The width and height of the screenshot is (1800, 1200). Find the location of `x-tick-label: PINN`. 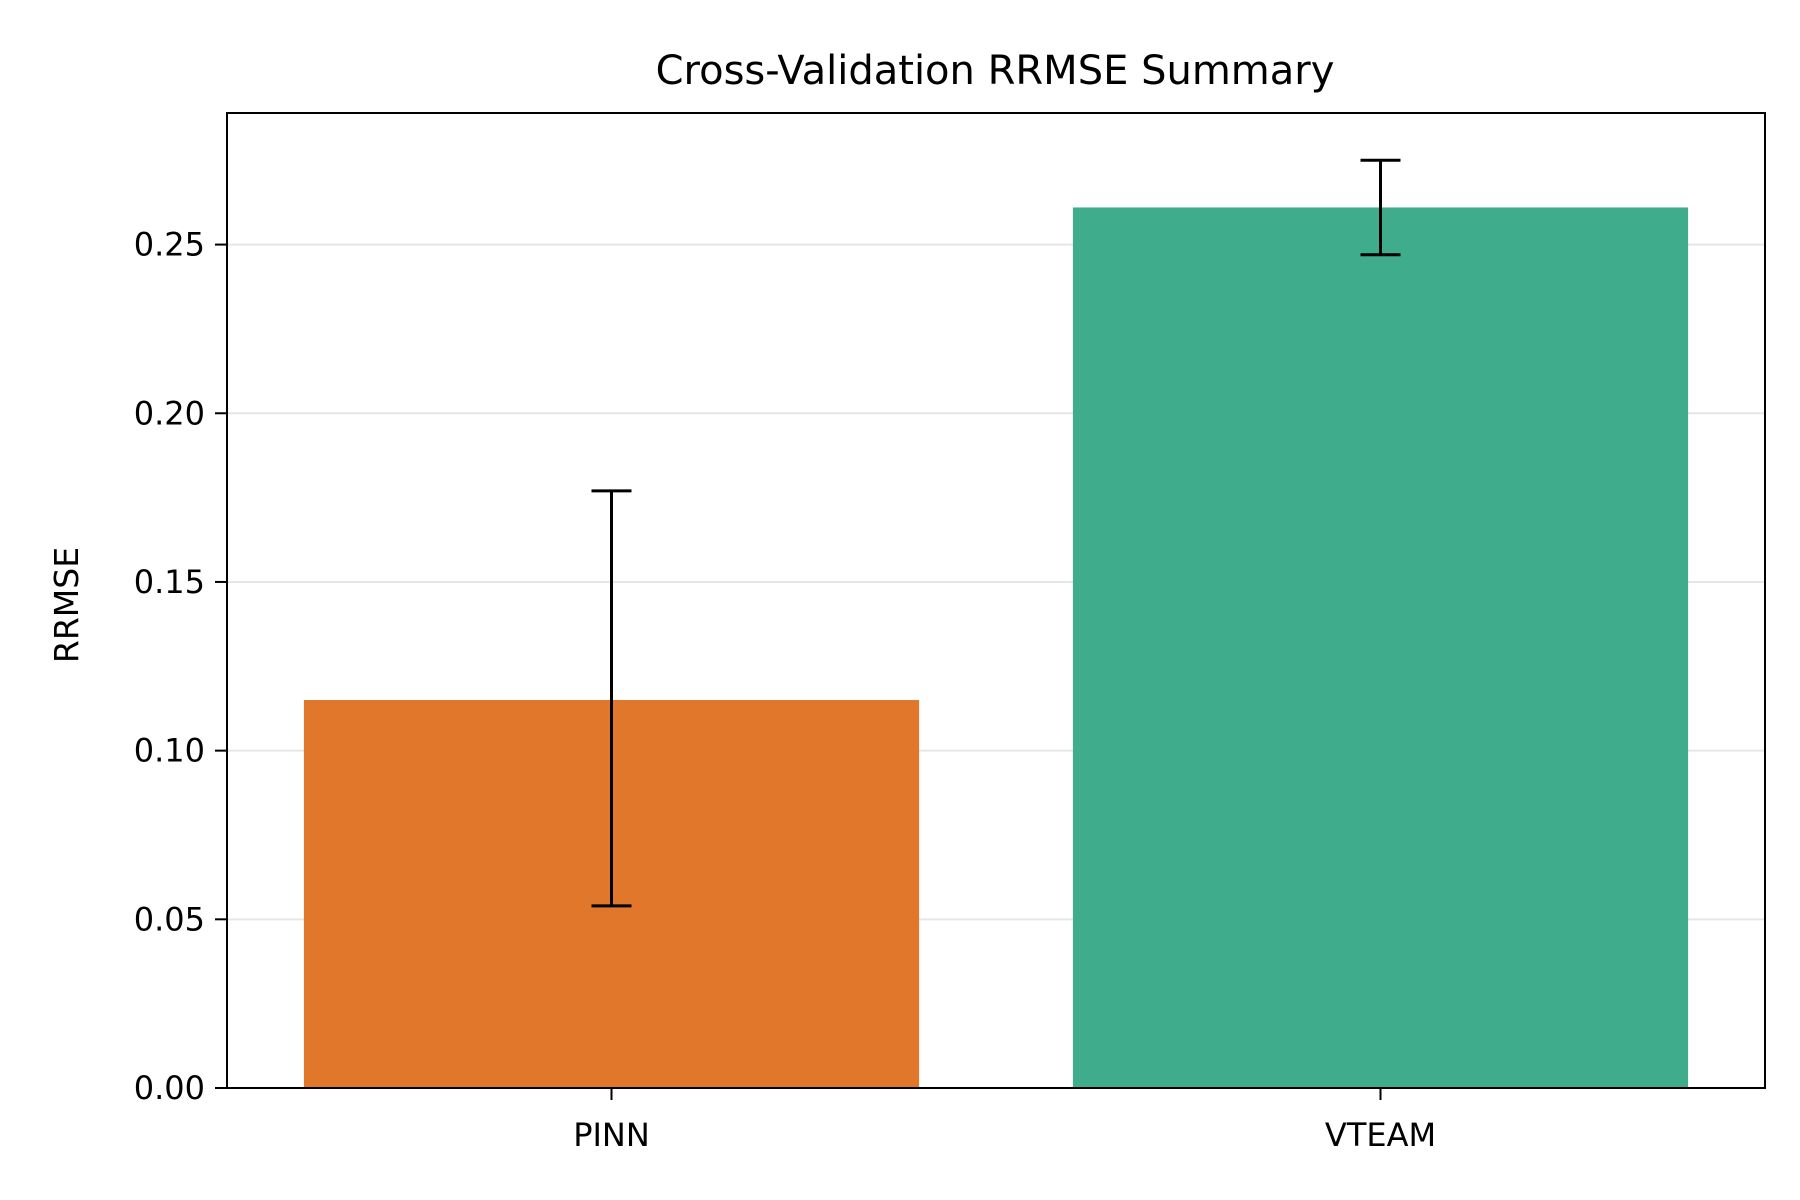

x-tick-label: PINN is located at coordinates (611, 1135).